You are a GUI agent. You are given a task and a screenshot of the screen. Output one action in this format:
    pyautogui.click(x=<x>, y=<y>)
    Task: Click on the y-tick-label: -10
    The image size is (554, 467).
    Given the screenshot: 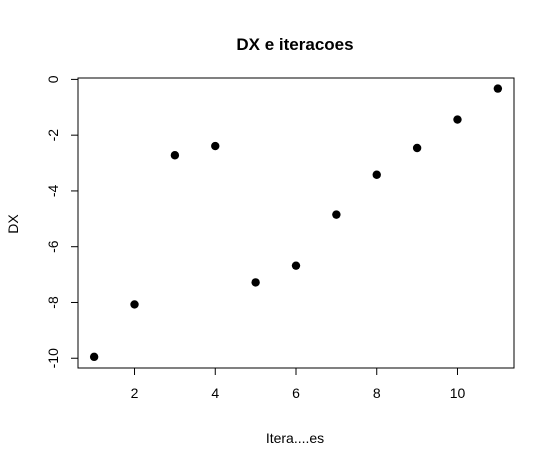 What is the action you would take?
    pyautogui.click(x=53, y=358)
    